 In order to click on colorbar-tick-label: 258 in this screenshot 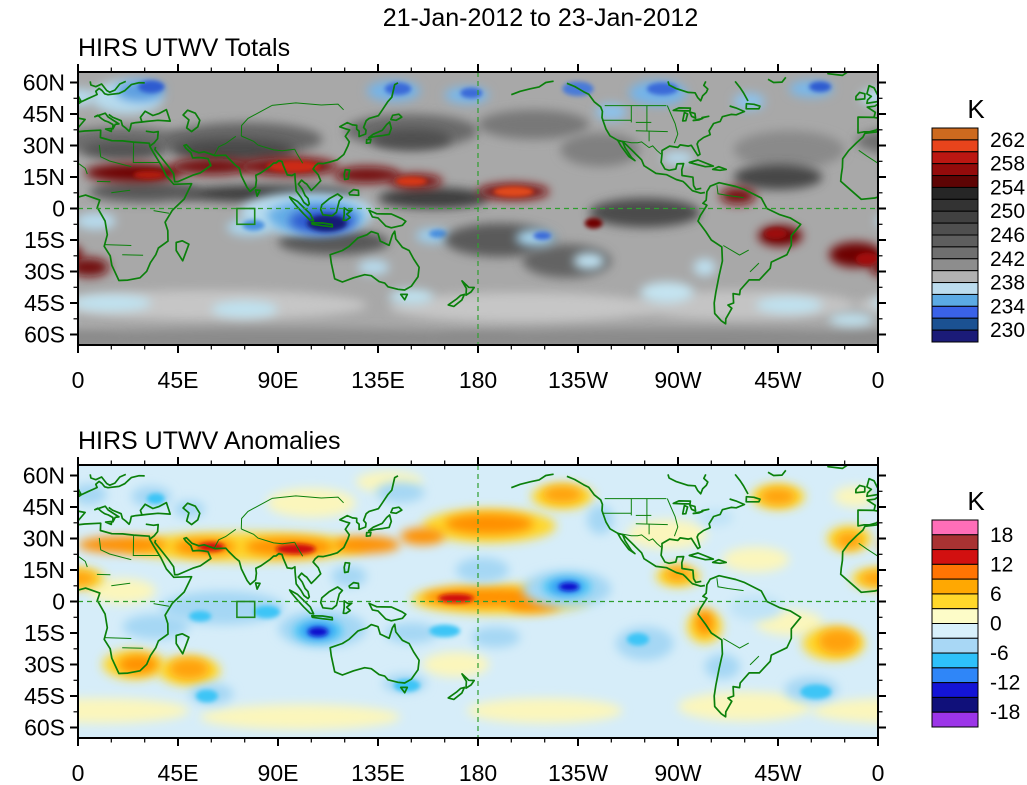, I will do `click(1007, 164)`.